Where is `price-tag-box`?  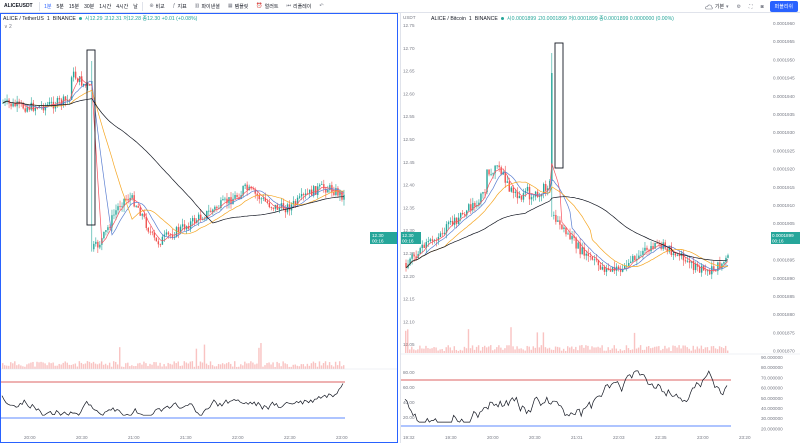 price-tag-box is located at coordinates (785, 238).